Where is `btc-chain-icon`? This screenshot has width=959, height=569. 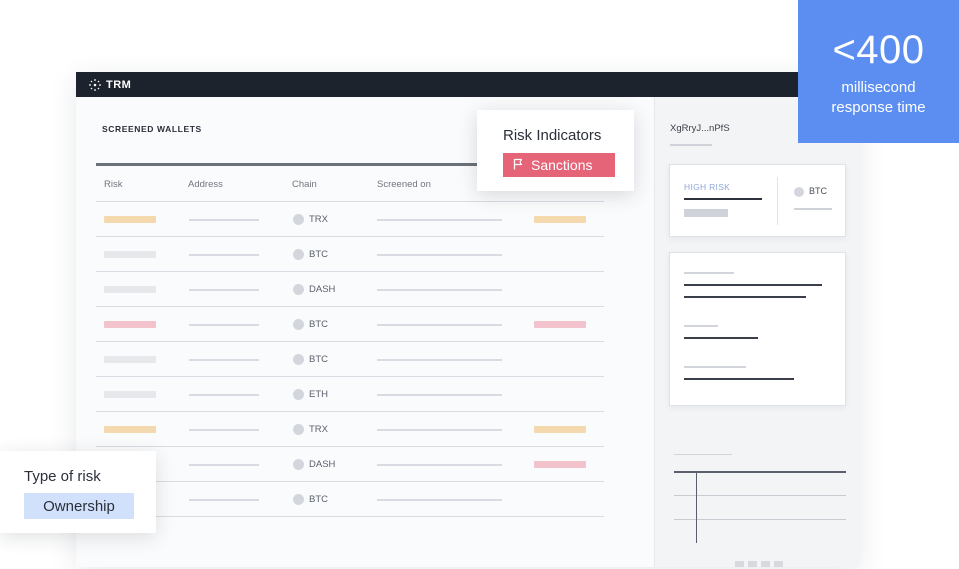
btc-chain-icon is located at coordinates (799, 192).